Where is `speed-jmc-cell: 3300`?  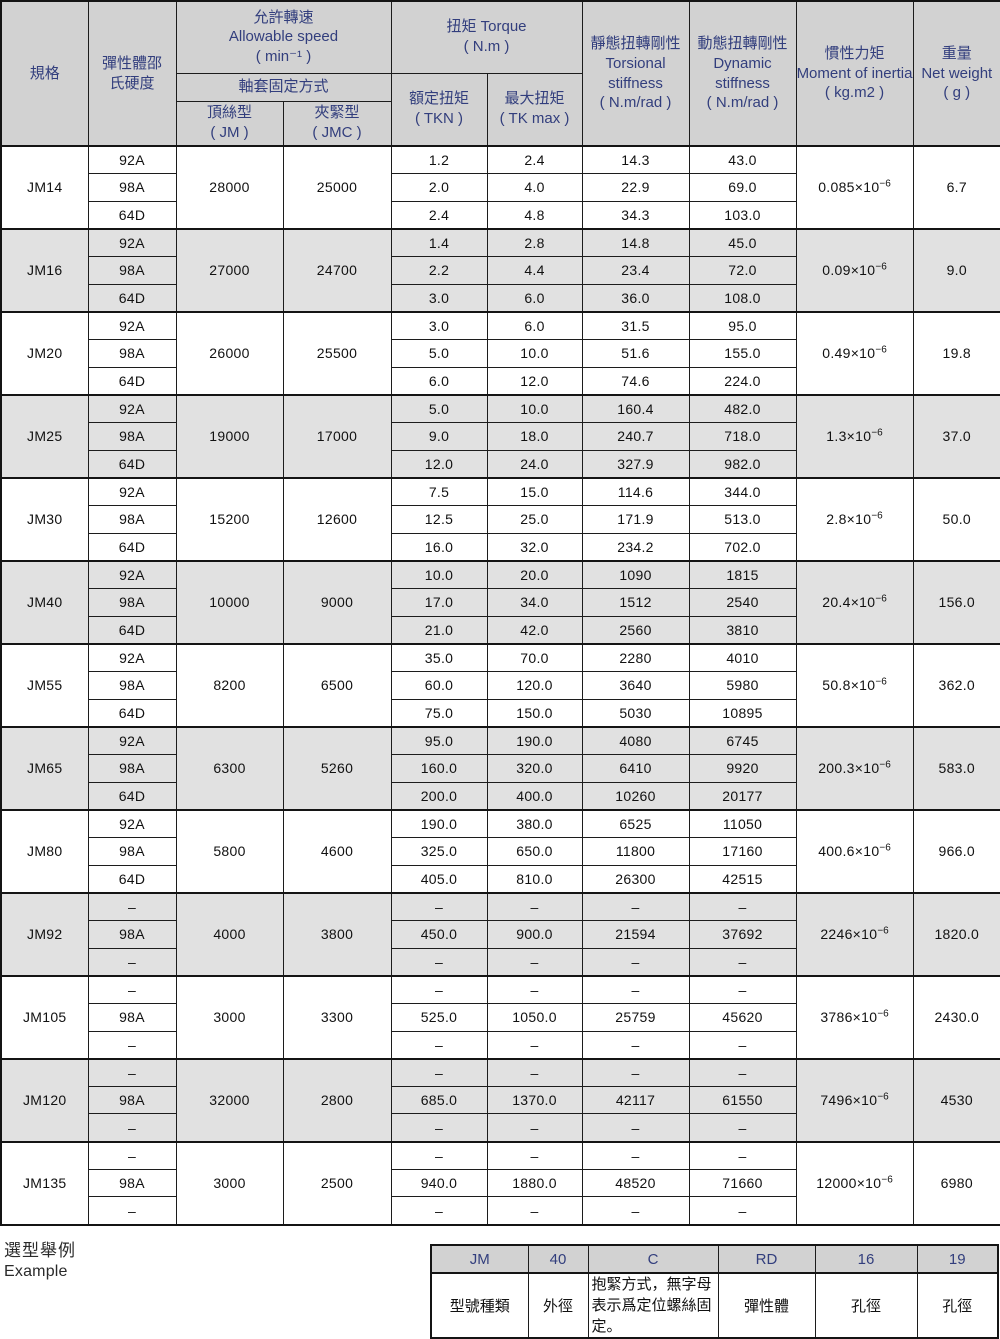
speed-jmc-cell: 3300 is located at coordinates (337, 1017).